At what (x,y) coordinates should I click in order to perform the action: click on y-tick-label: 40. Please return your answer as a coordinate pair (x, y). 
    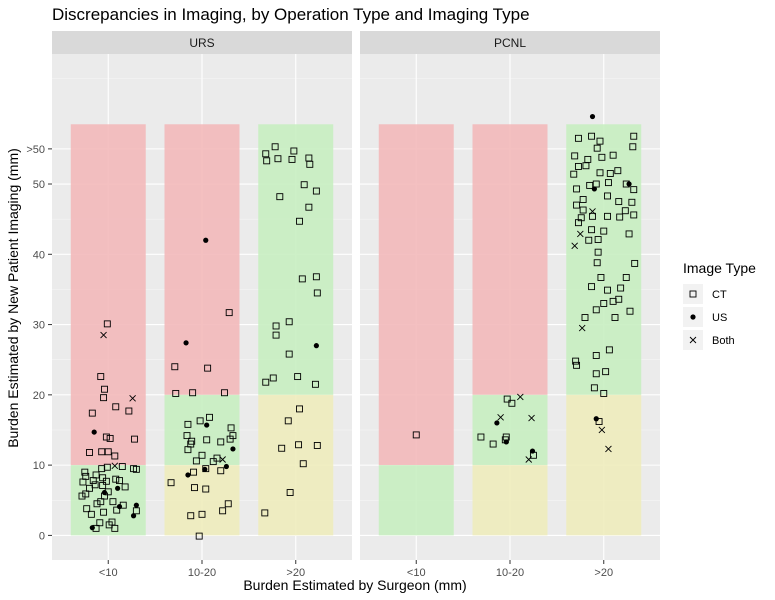
    Looking at the image, I should click on (39, 255).